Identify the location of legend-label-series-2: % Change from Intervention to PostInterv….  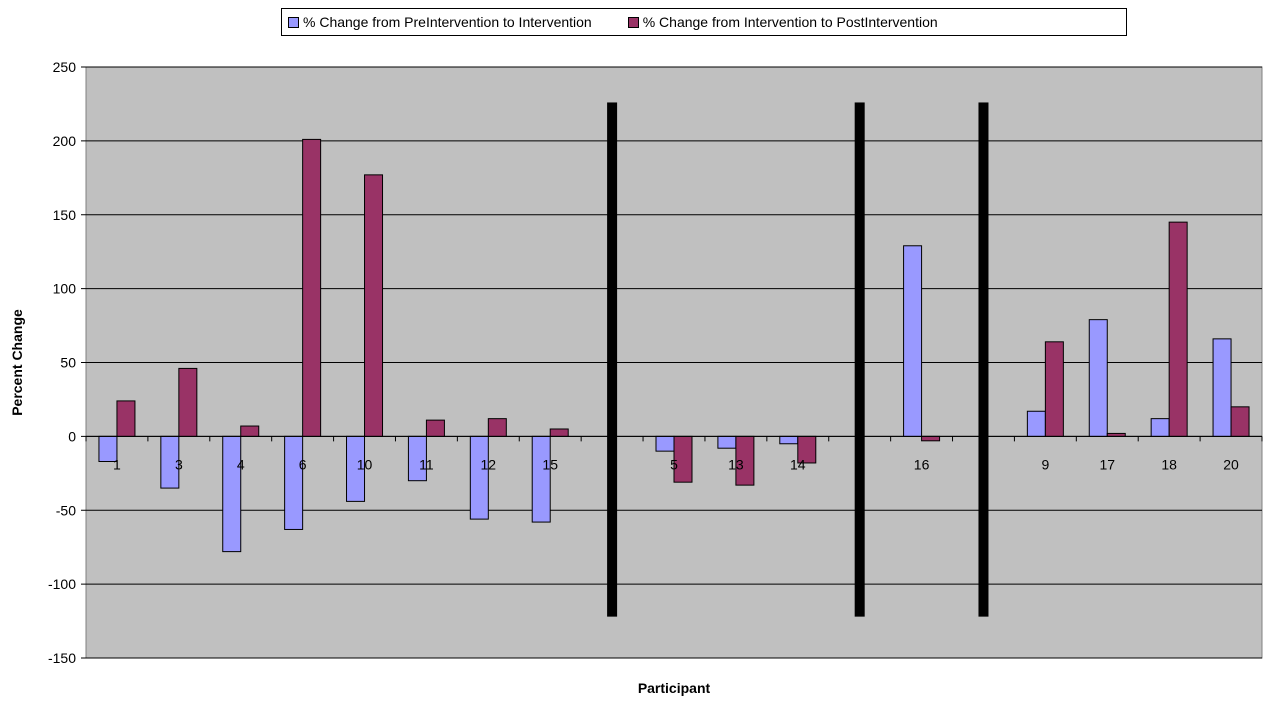
(790, 22).